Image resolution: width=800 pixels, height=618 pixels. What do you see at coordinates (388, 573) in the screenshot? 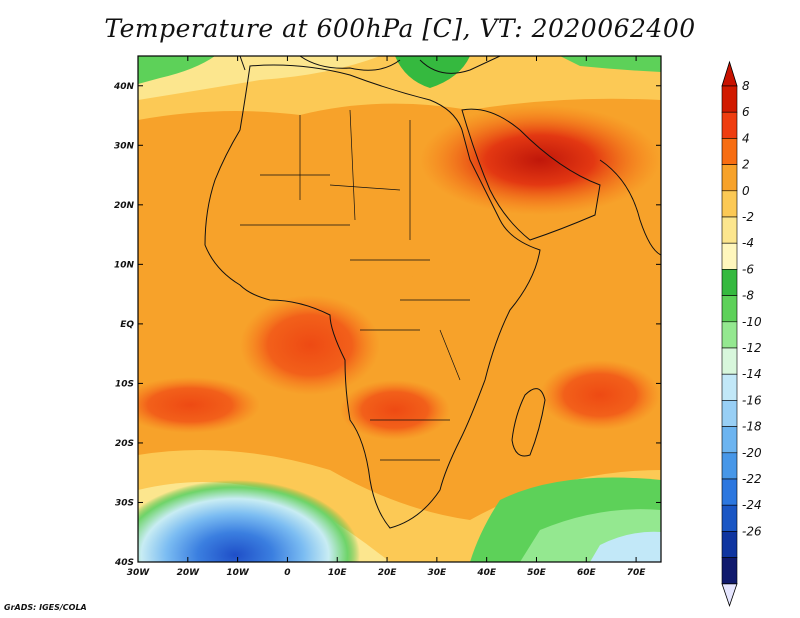
I see `lon-tick-label: 20E` at bounding box center [388, 573].